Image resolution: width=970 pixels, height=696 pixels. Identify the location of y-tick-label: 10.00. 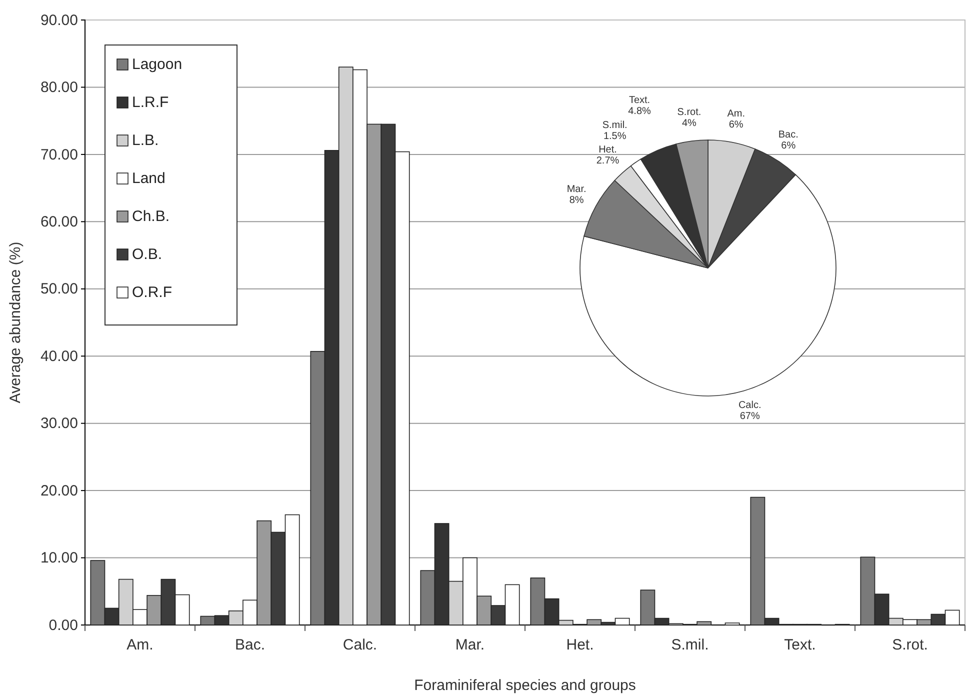
(59, 558).